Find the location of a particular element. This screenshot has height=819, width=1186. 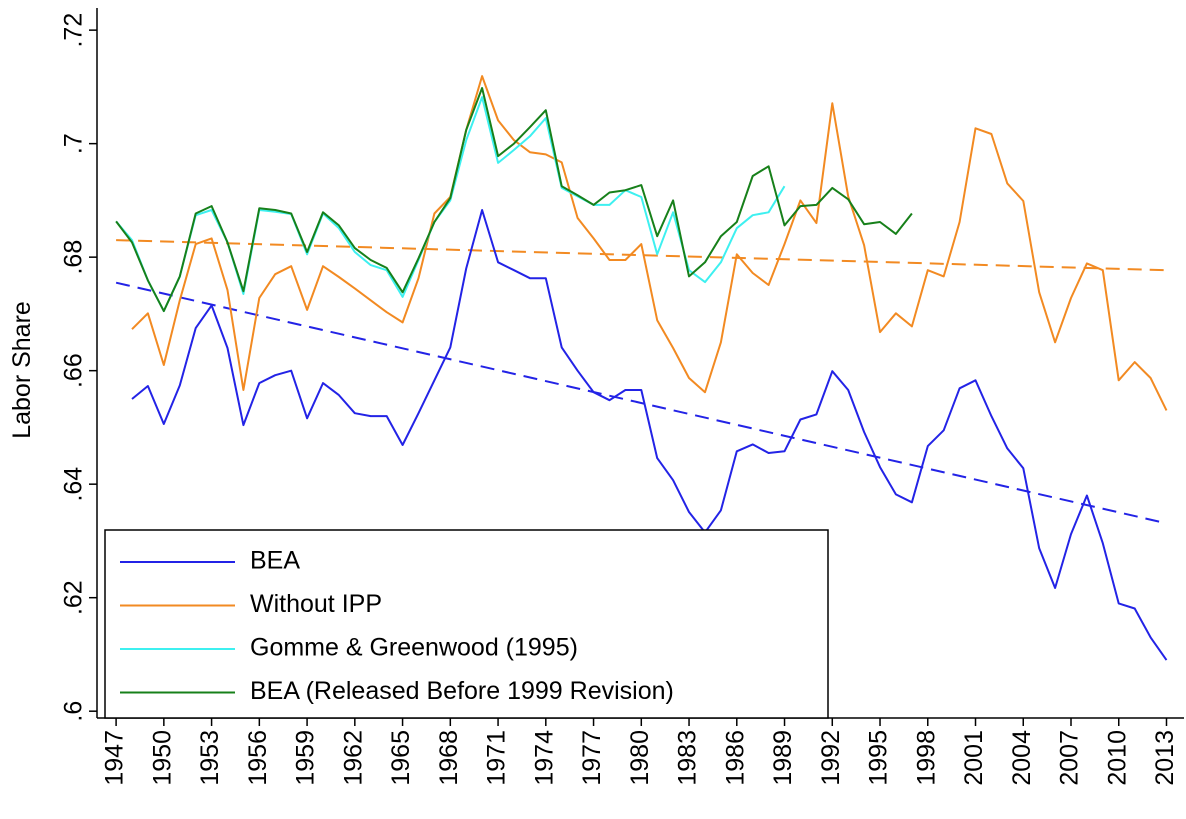

legend-label: BEA (Released Before 1999 Revision) is located at coordinates (462, 691).